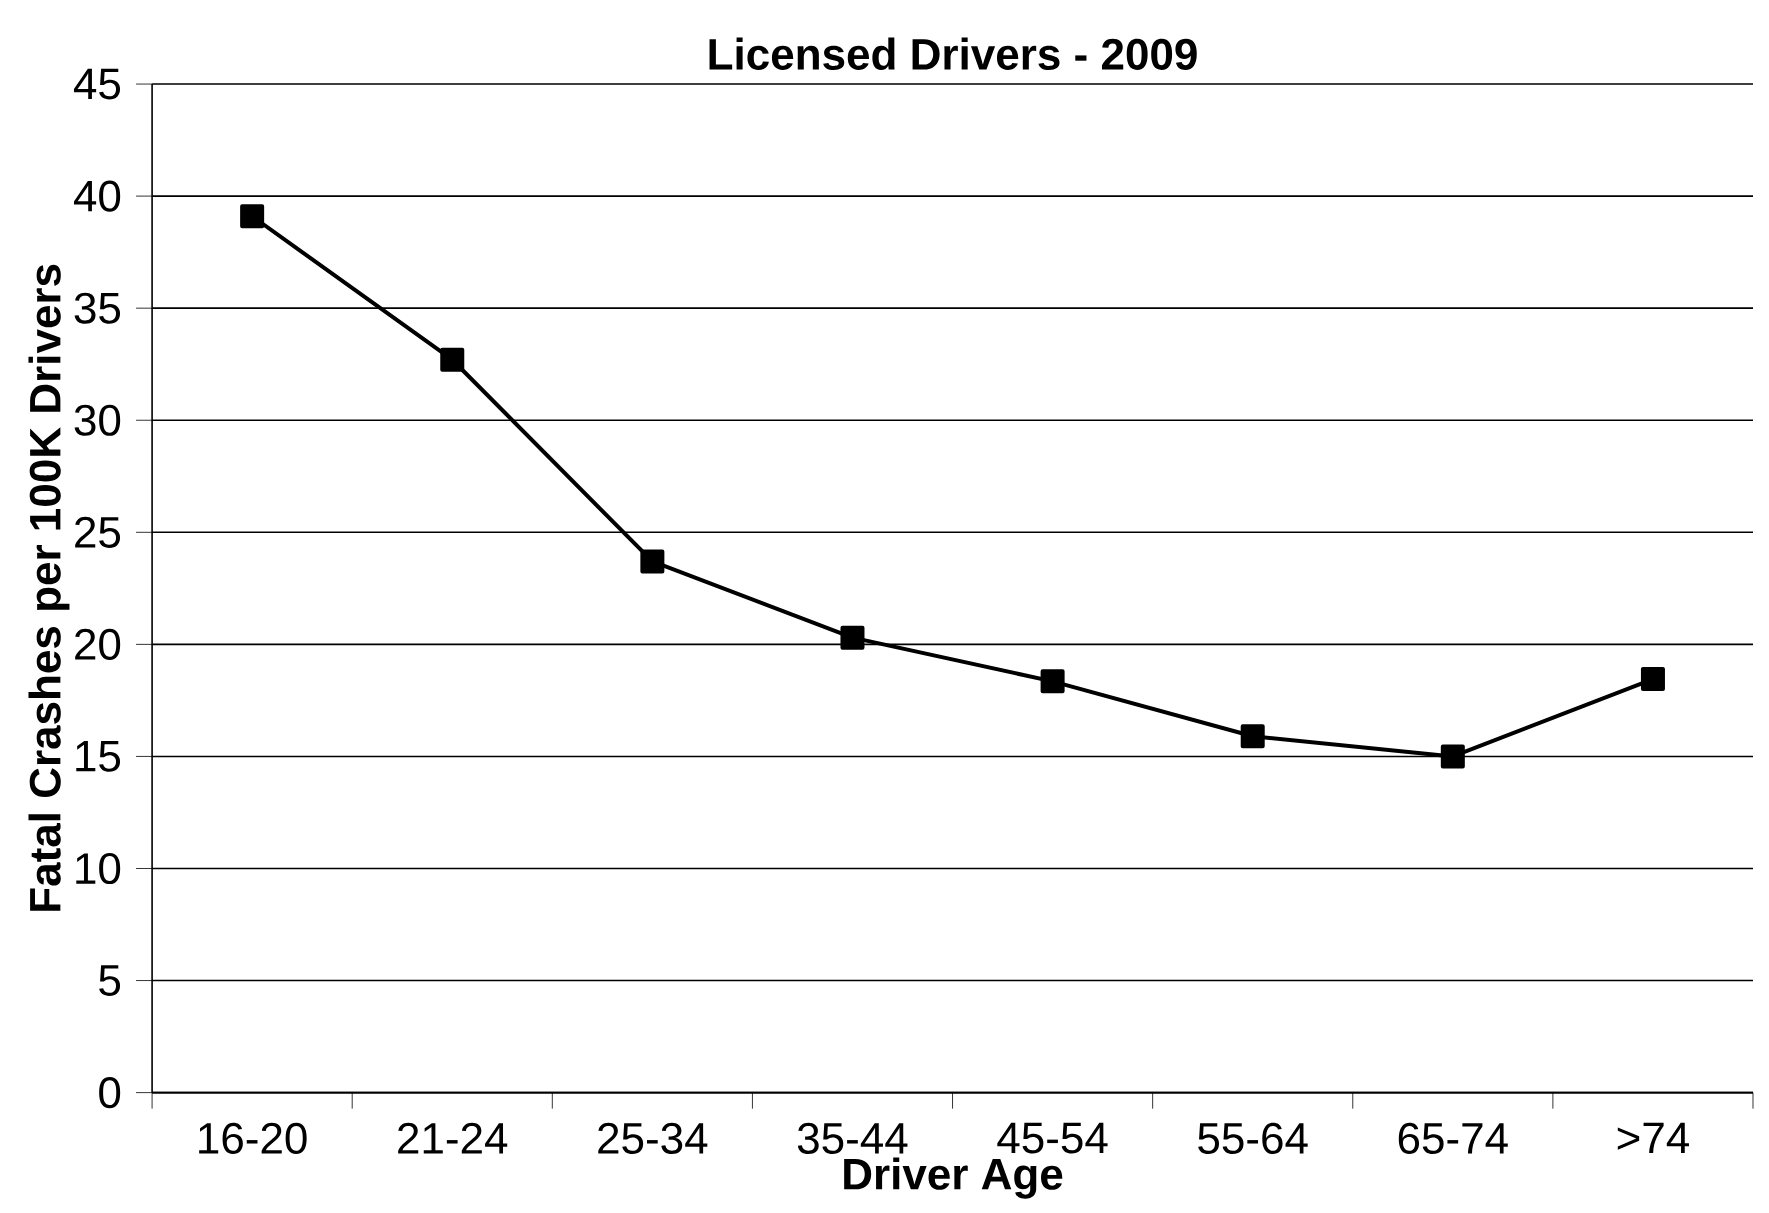  I want to click on y-tick-label: 20, so click(98, 644).